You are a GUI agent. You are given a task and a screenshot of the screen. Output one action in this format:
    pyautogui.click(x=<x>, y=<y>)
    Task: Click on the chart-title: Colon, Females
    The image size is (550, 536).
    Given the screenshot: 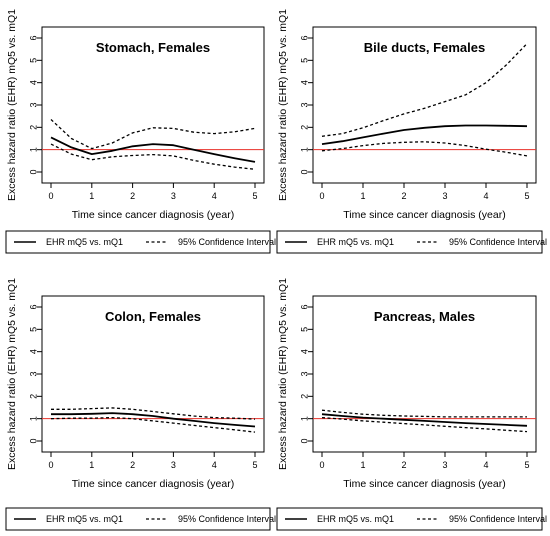 What is the action you would take?
    pyautogui.click(x=153, y=316)
    